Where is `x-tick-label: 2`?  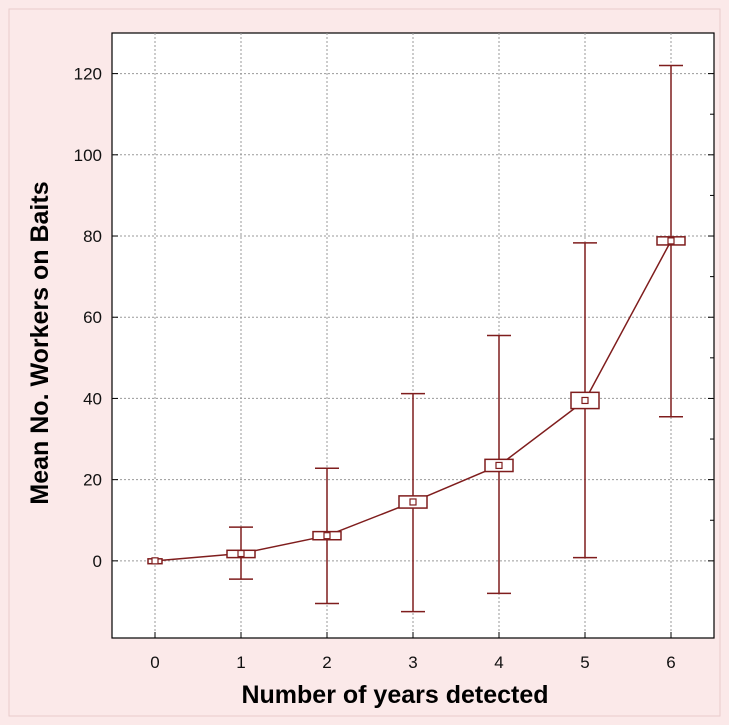
x-tick-label: 2 is located at coordinates (326, 662).